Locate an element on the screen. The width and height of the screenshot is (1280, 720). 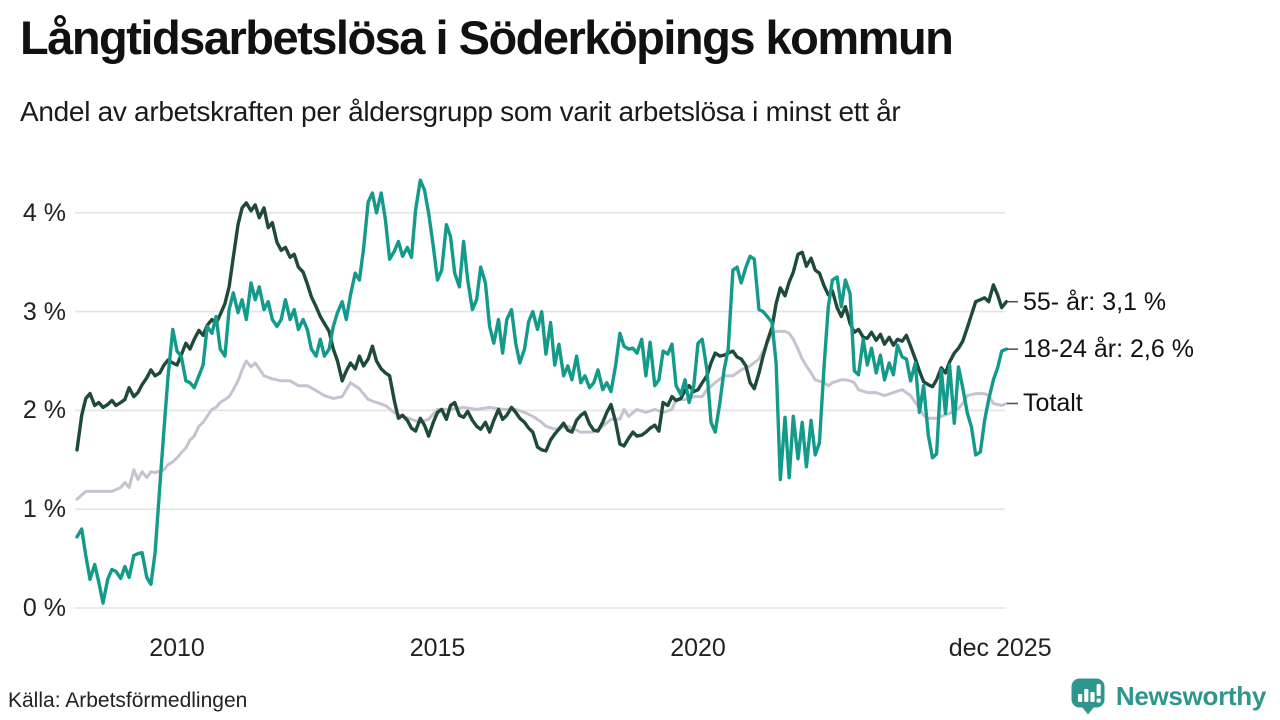
source-note: Källa: Arbetsförmedlingen is located at coordinates (128, 700).